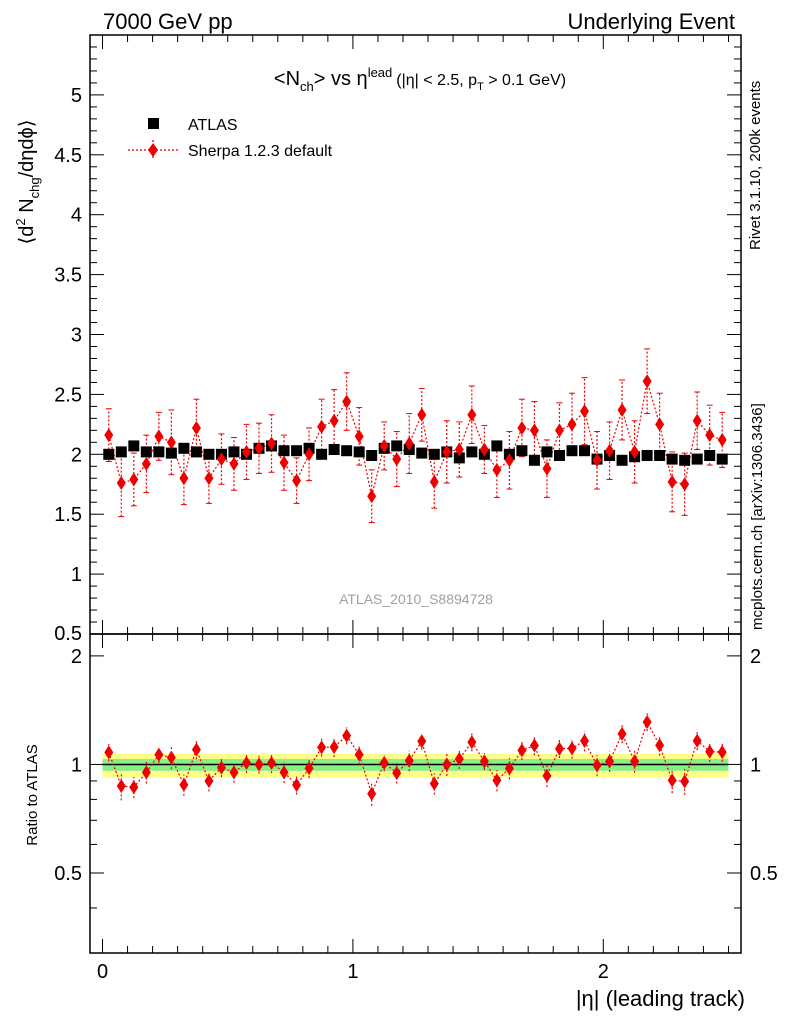 This screenshot has height=1024, width=786. Describe the element at coordinates (27, 235) in the screenshot. I see `ylabel-a: ⟨d` at that location.